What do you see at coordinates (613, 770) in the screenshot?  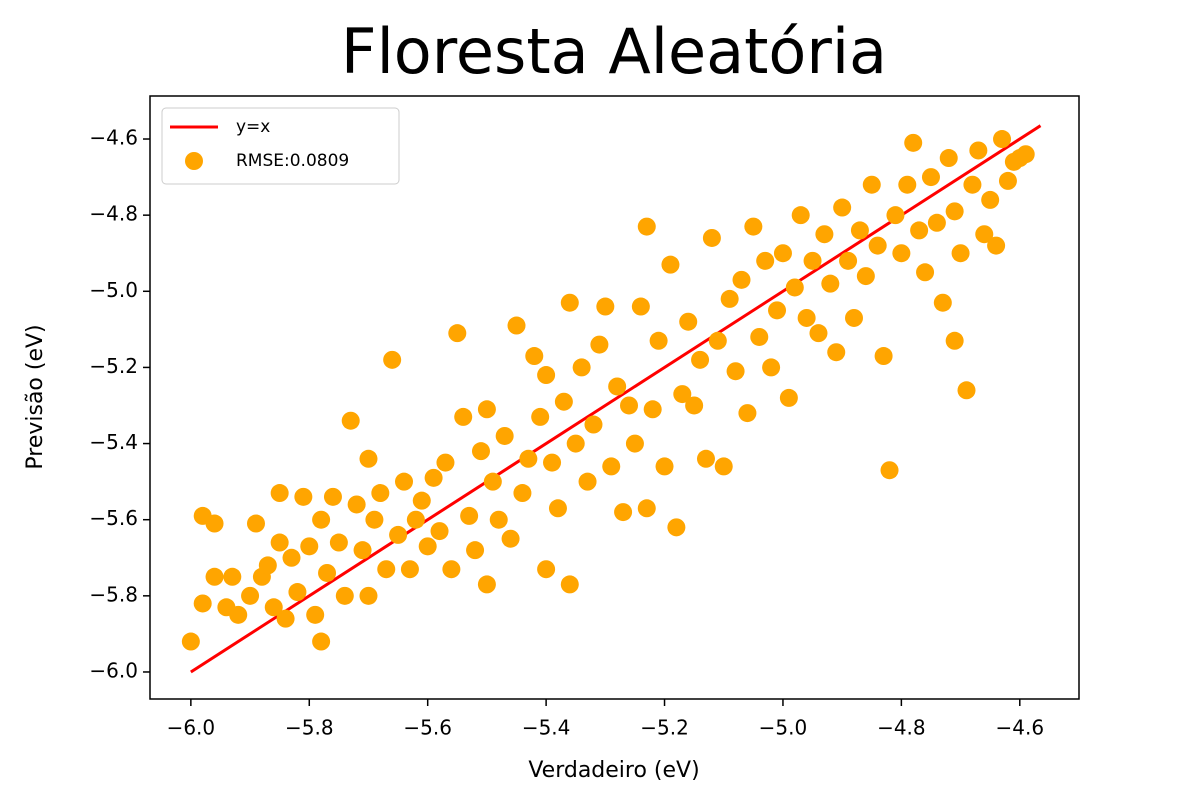 I see `x-axis-label: Verdadeiro (eV)` at bounding box center [613, 770].